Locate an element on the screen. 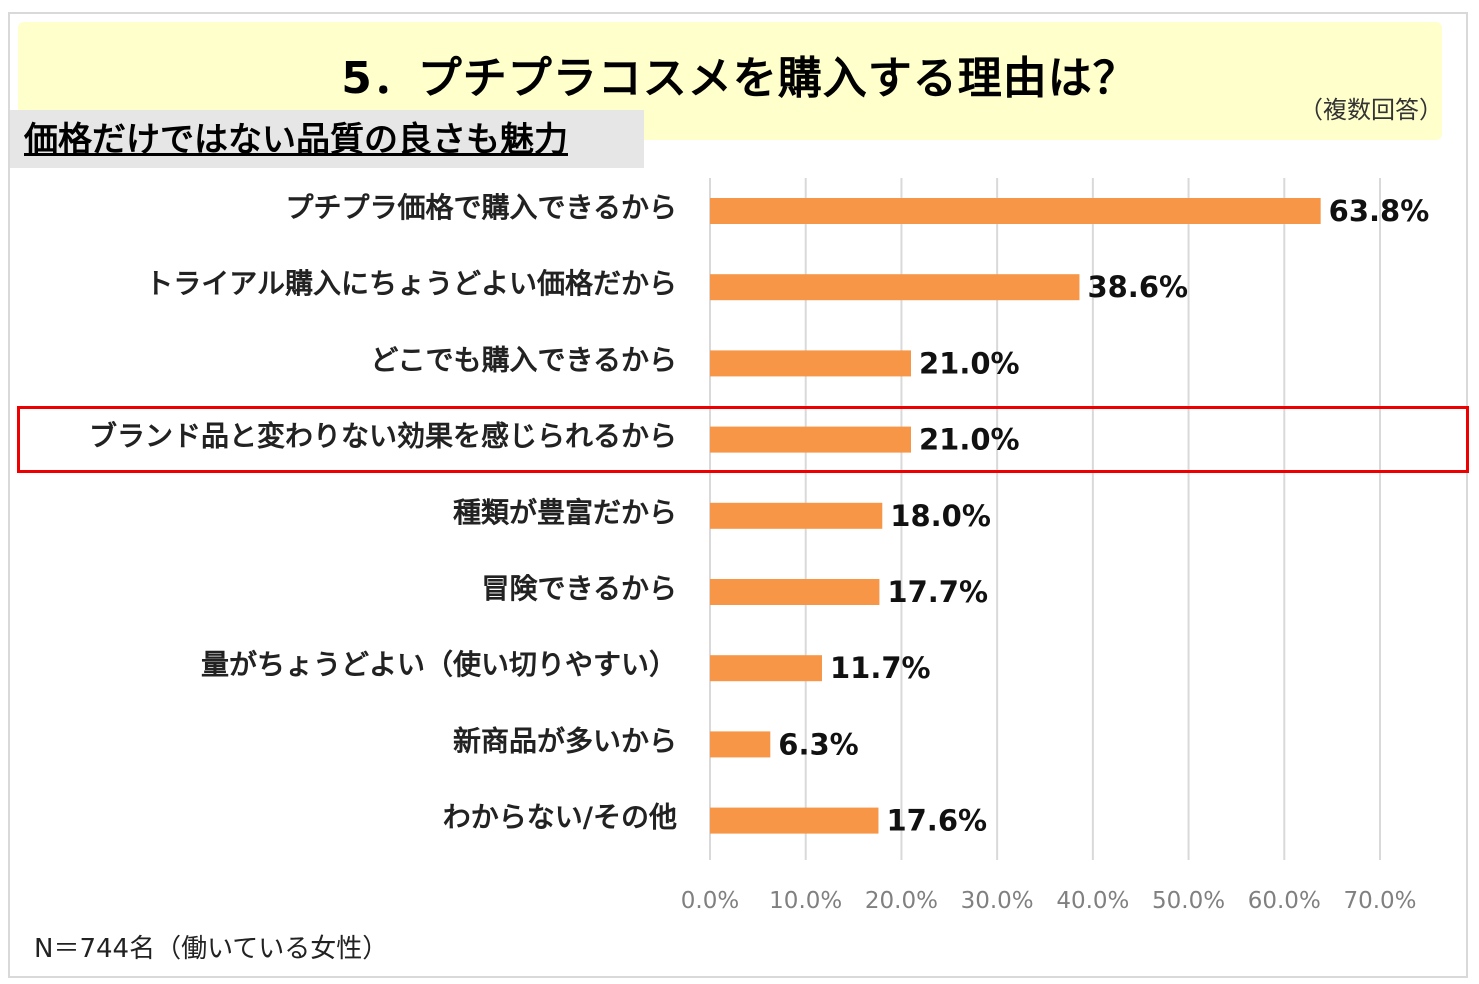  subtitle-box is located at coordinates (327, 139).